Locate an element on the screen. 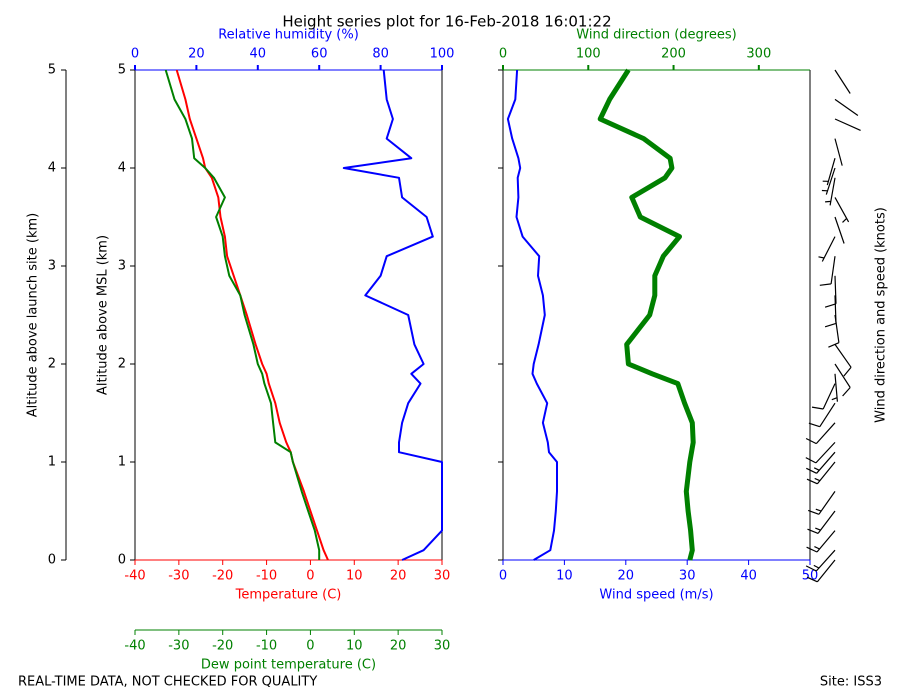 The width and height of the screenshot is (900, 700). outer-y-label: Altitude above launch site (km) is located at coordinates (33, 315).